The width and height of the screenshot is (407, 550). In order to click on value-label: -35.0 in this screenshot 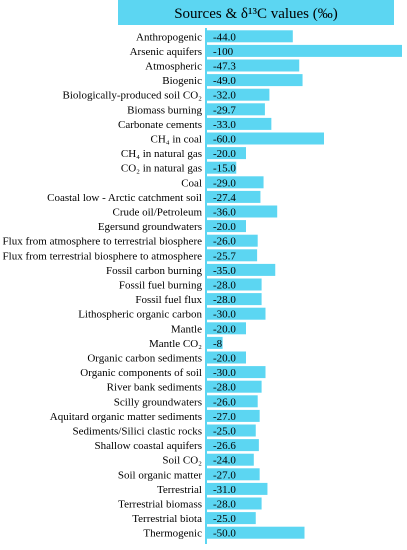, I will do `click(224, 271)`.